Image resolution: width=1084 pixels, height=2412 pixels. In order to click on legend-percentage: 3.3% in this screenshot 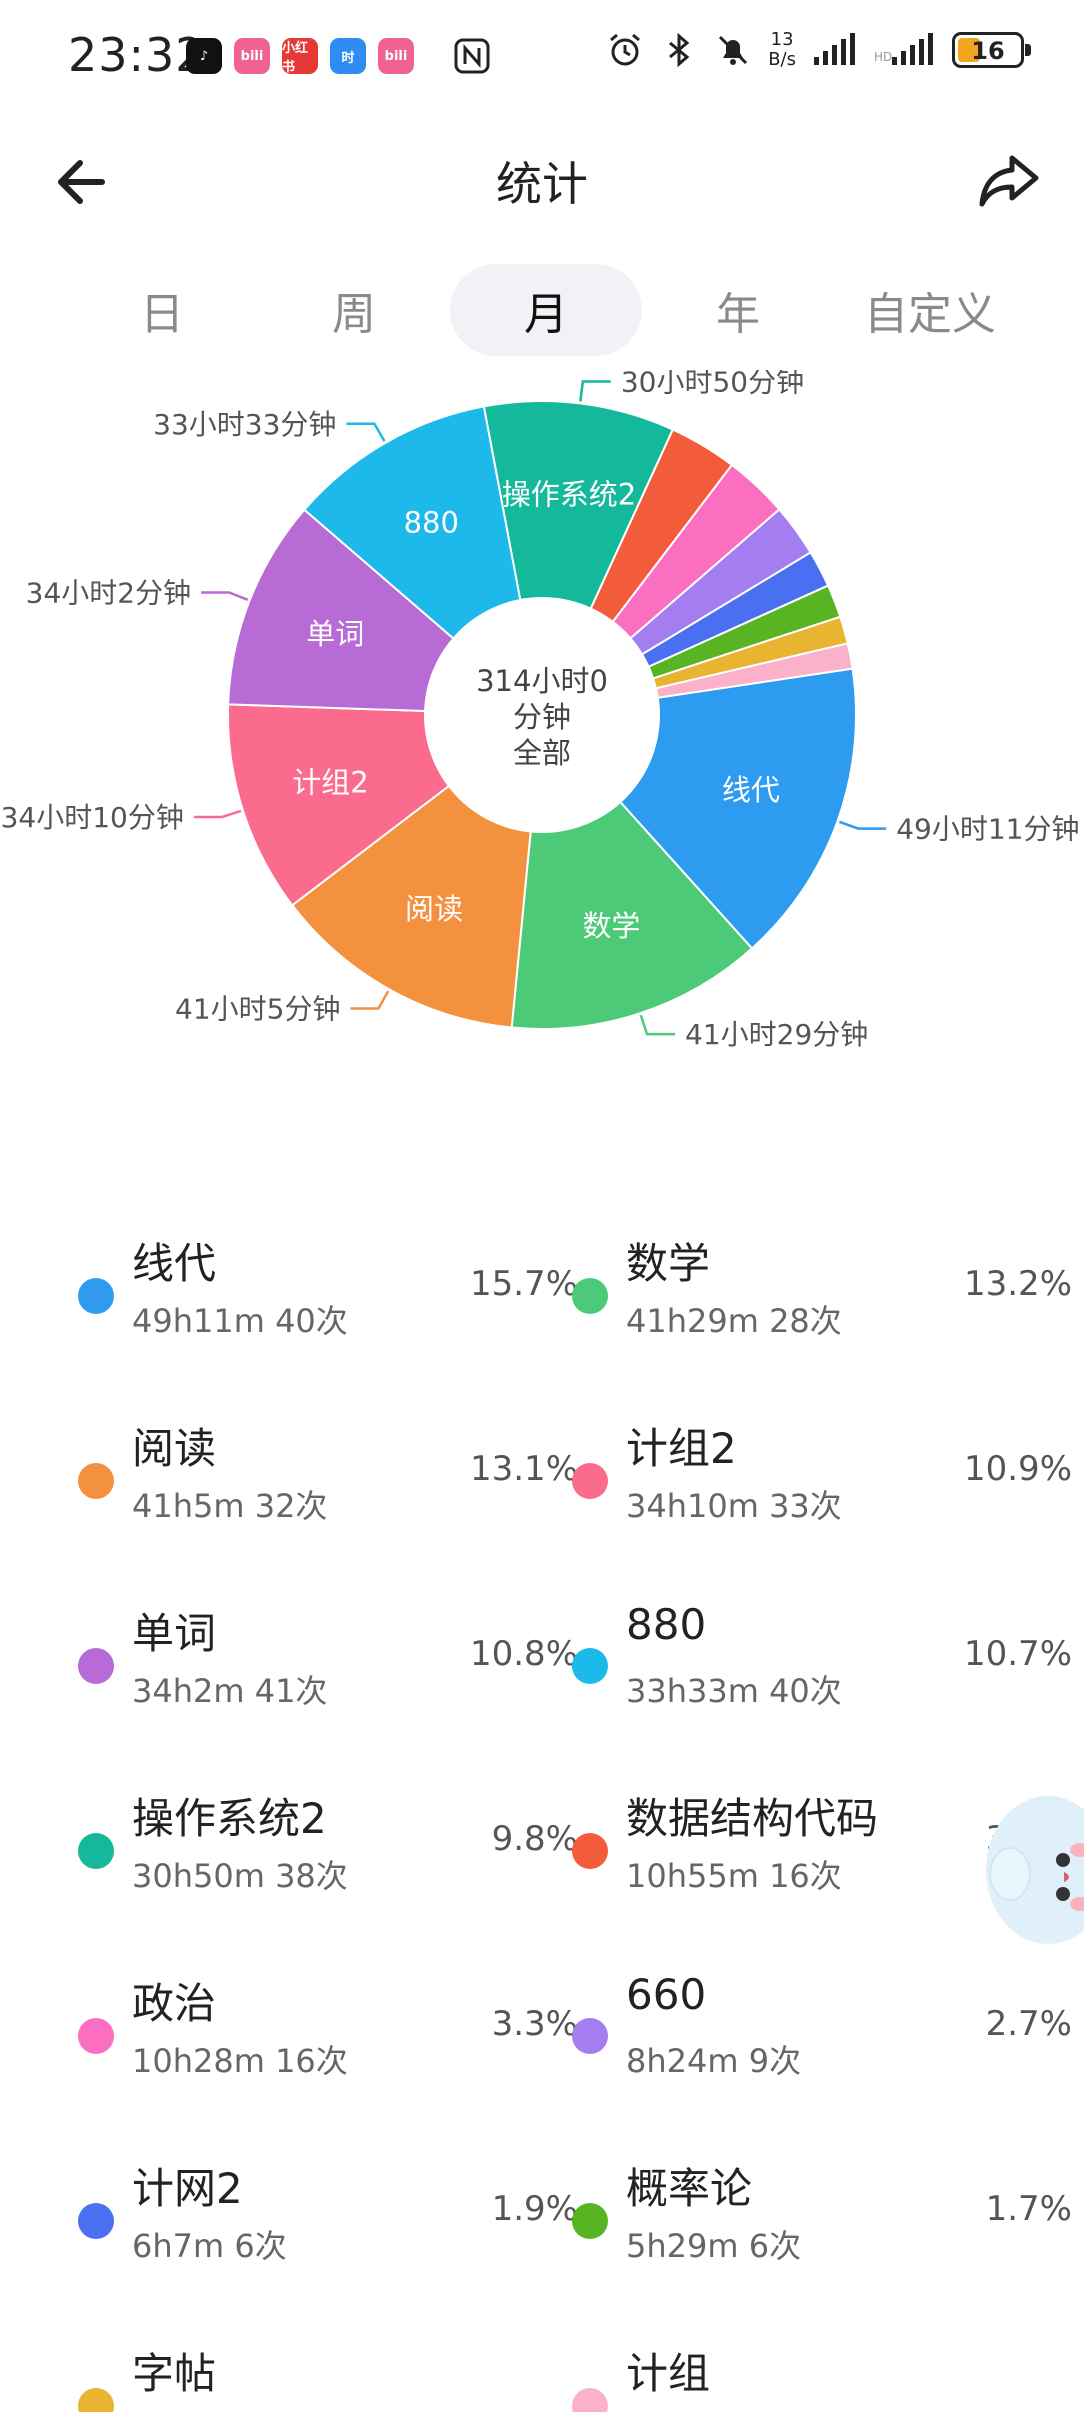, I will do `click(534, 2024)`.